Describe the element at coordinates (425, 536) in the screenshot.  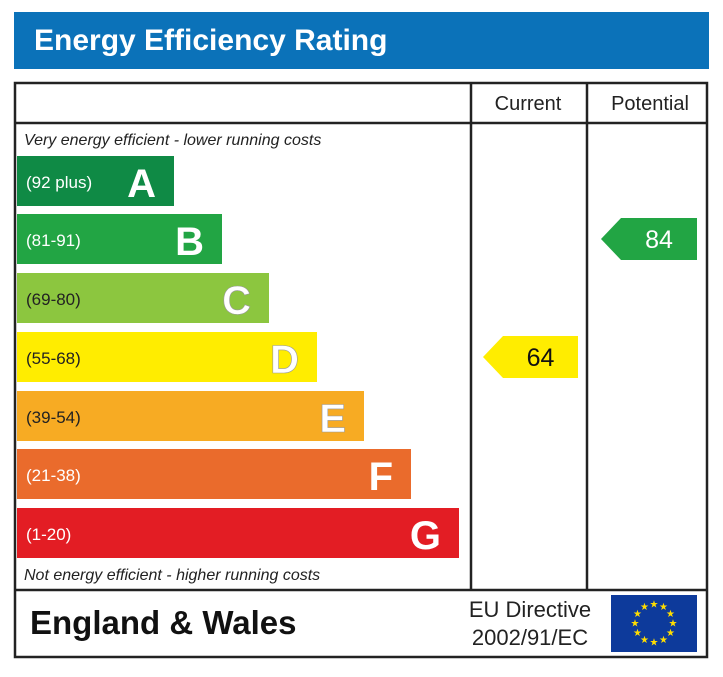
I see `band-letter: G` at that location.